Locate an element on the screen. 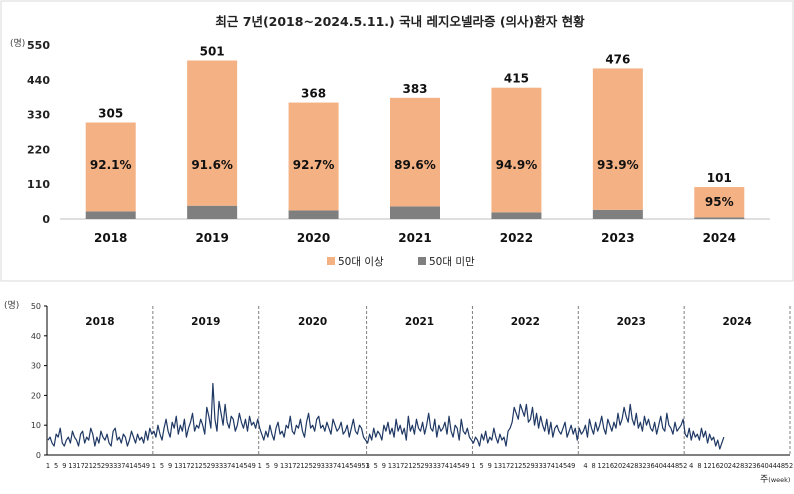 This screenshot has height=494, width=794. week-tick-label: 28 is located at coordinates (740, 466).